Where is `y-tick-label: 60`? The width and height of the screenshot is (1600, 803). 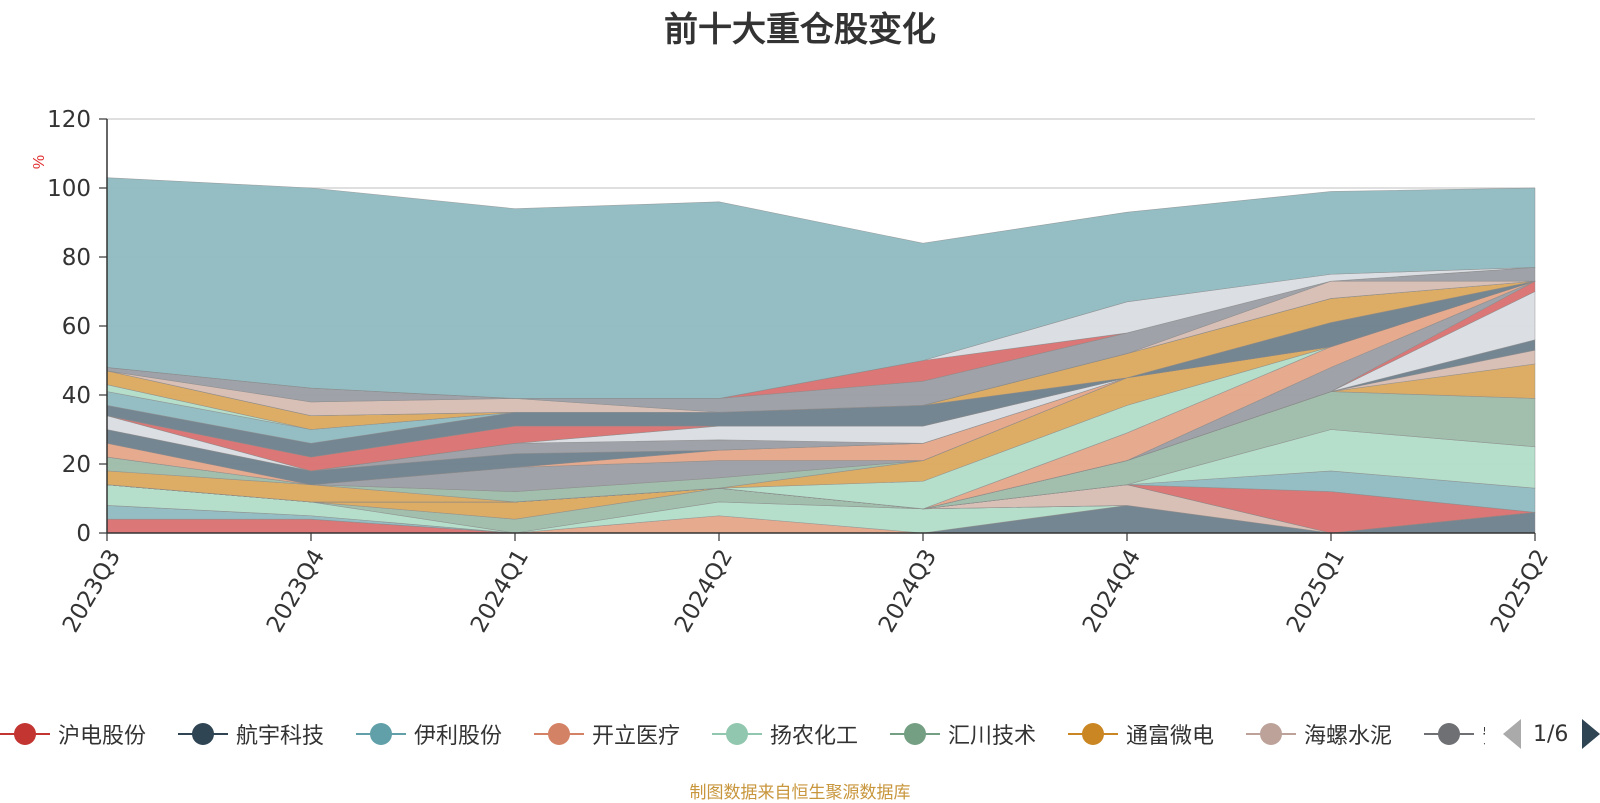 y-tick-label: 60 is located at coordinates (76, 327).